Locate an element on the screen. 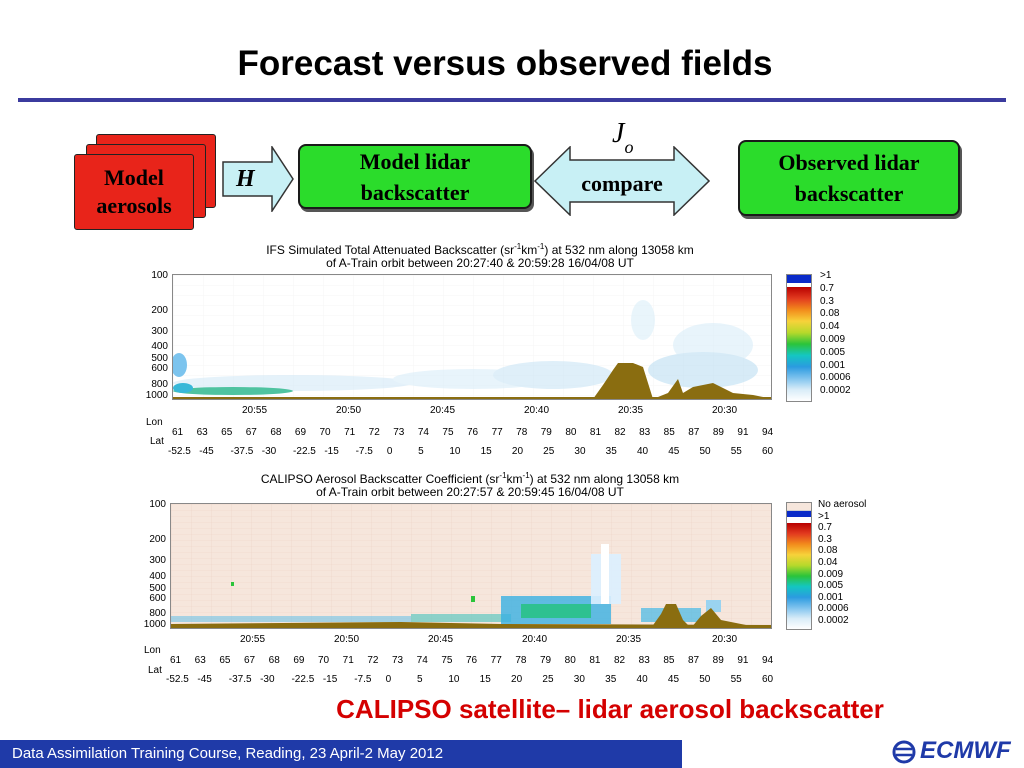 Image resolution: width=1024 pixels, height=768 pixels. plot1-lat-tick: 5 is located at coordinates (421, 451).